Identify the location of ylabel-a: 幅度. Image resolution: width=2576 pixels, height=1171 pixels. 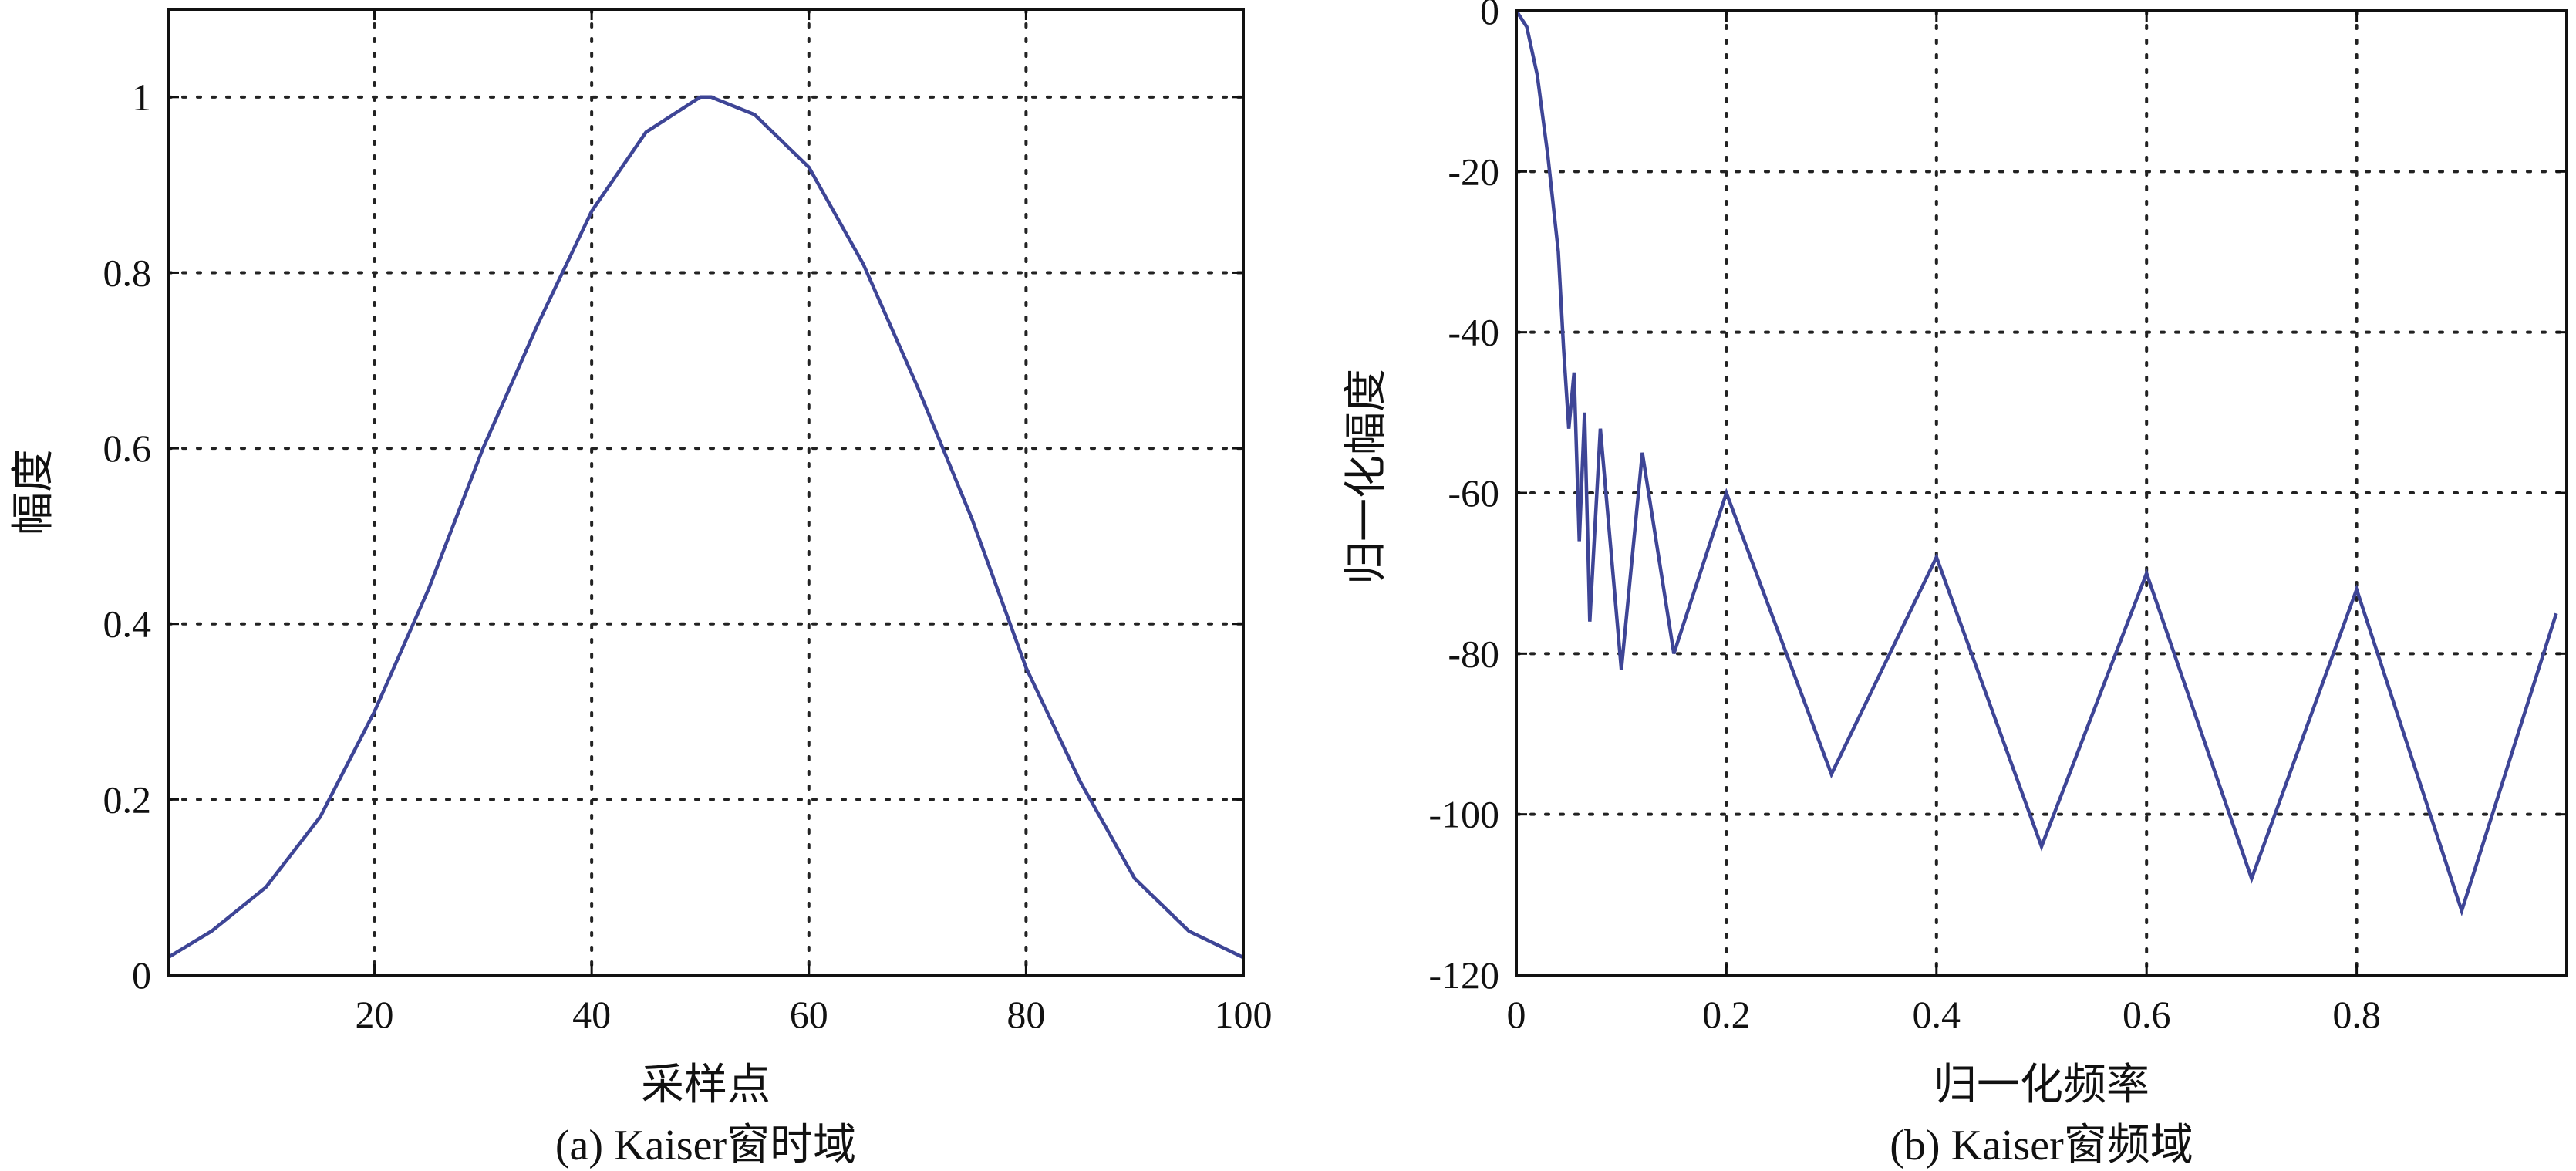
(33, 492).